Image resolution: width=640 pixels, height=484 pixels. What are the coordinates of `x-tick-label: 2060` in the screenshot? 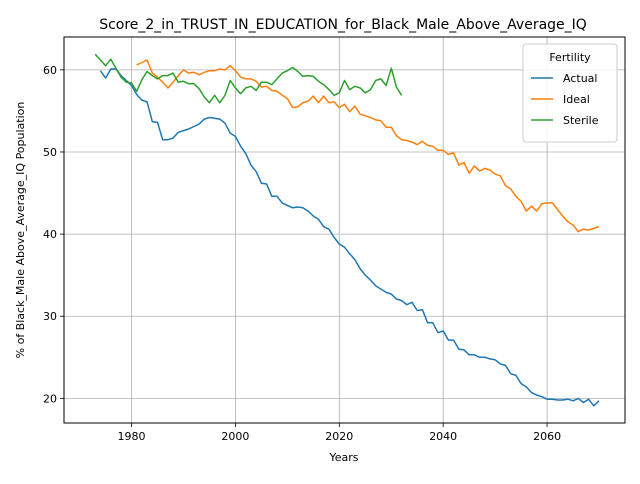 It's located at (547, 436).